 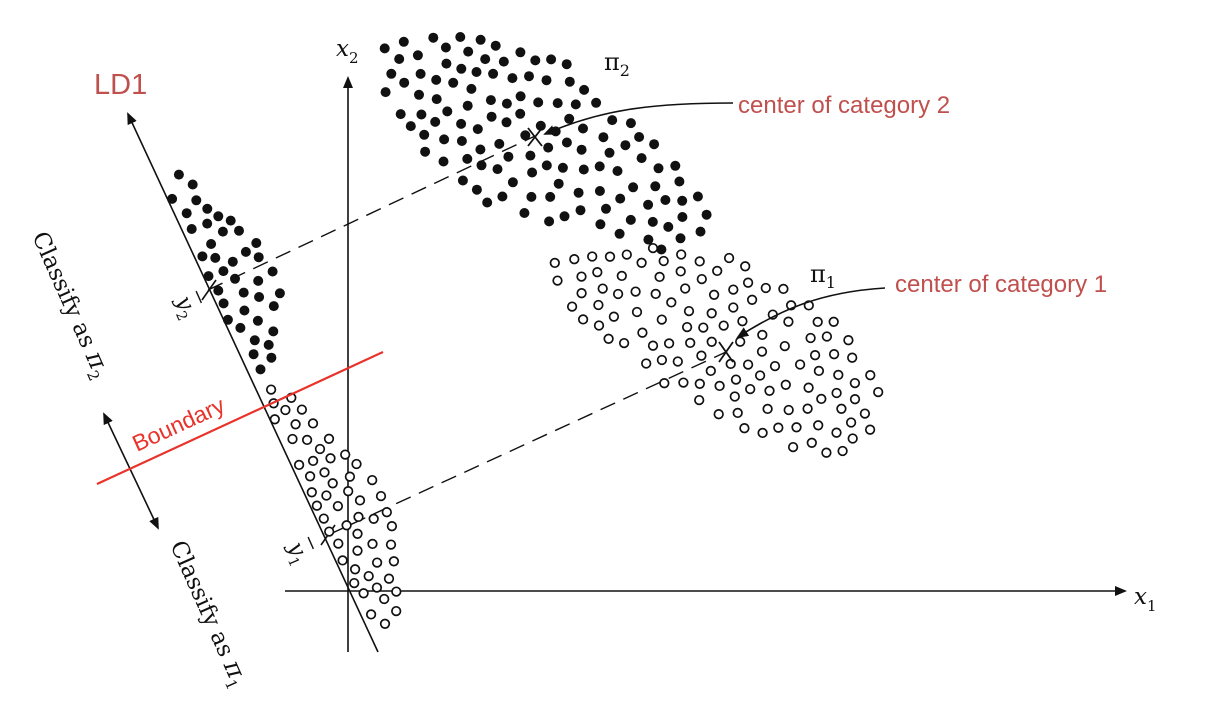 I want to click on center-1-label: center of category 1, so click(x=1001, y=284).